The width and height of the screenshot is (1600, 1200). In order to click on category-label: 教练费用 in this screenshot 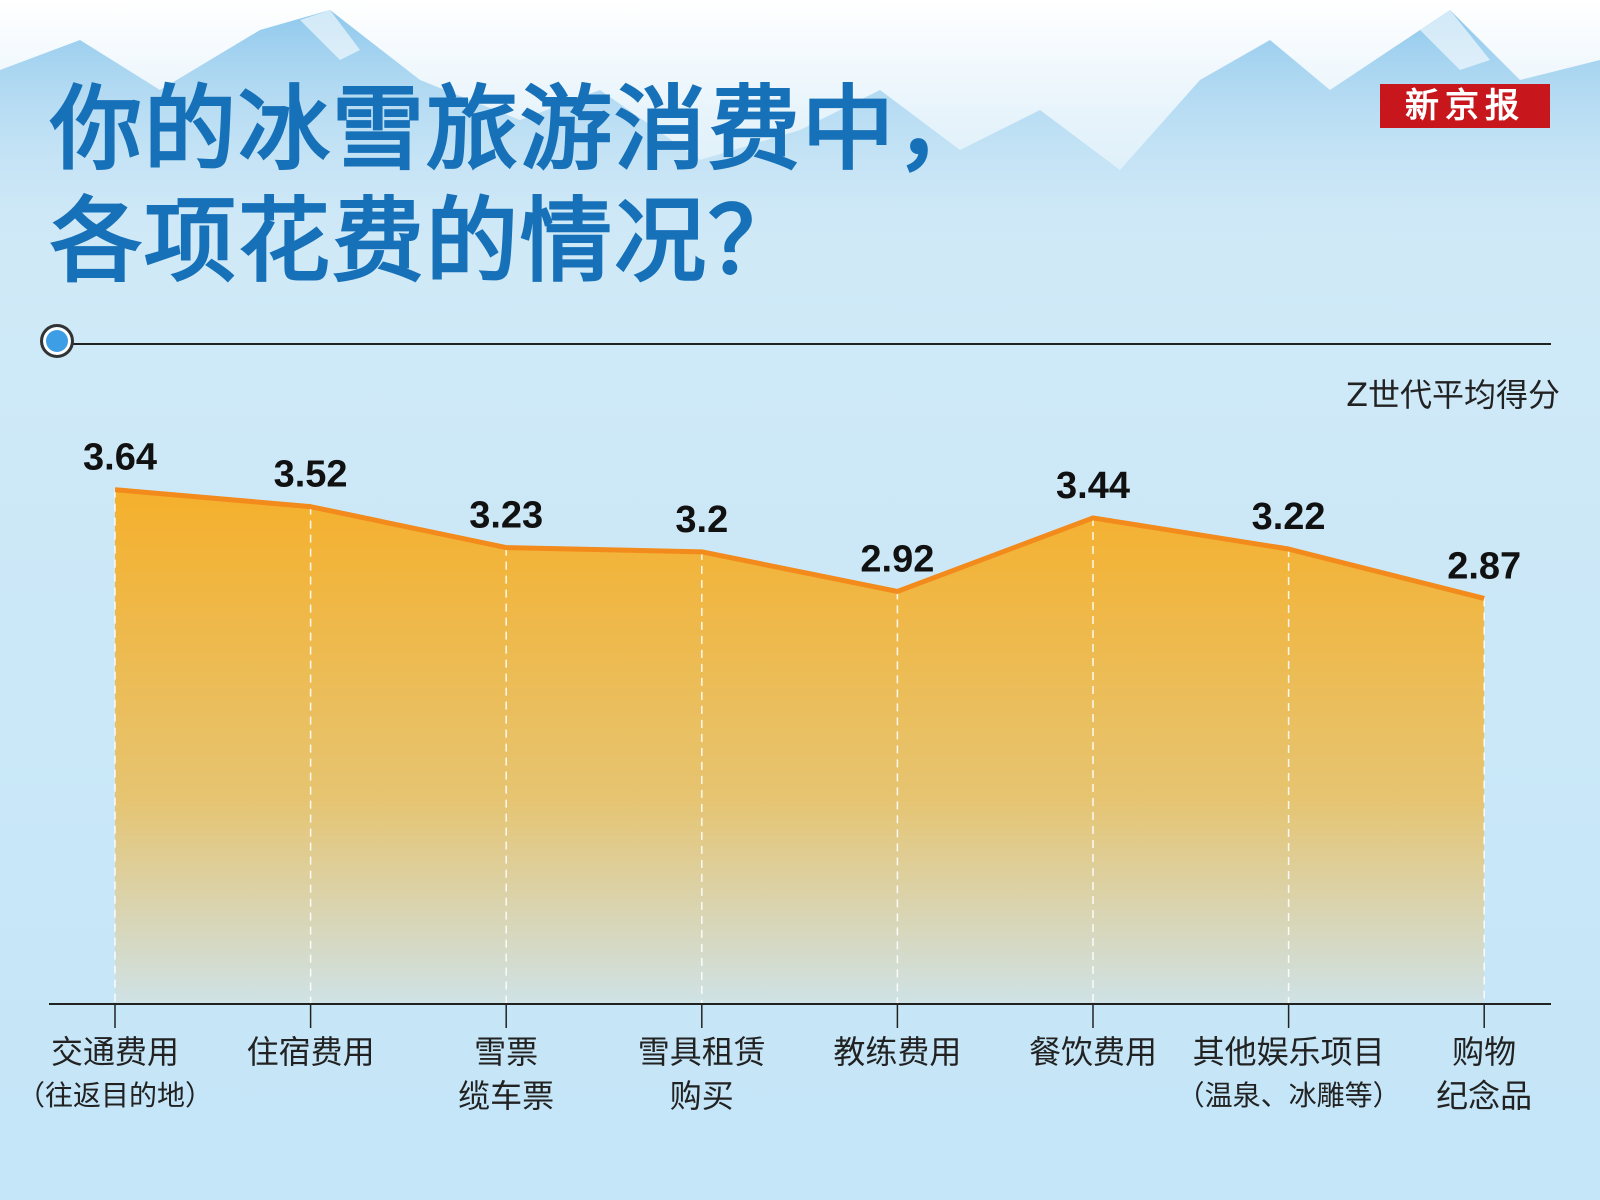, I will do `click(897, 1052)`.